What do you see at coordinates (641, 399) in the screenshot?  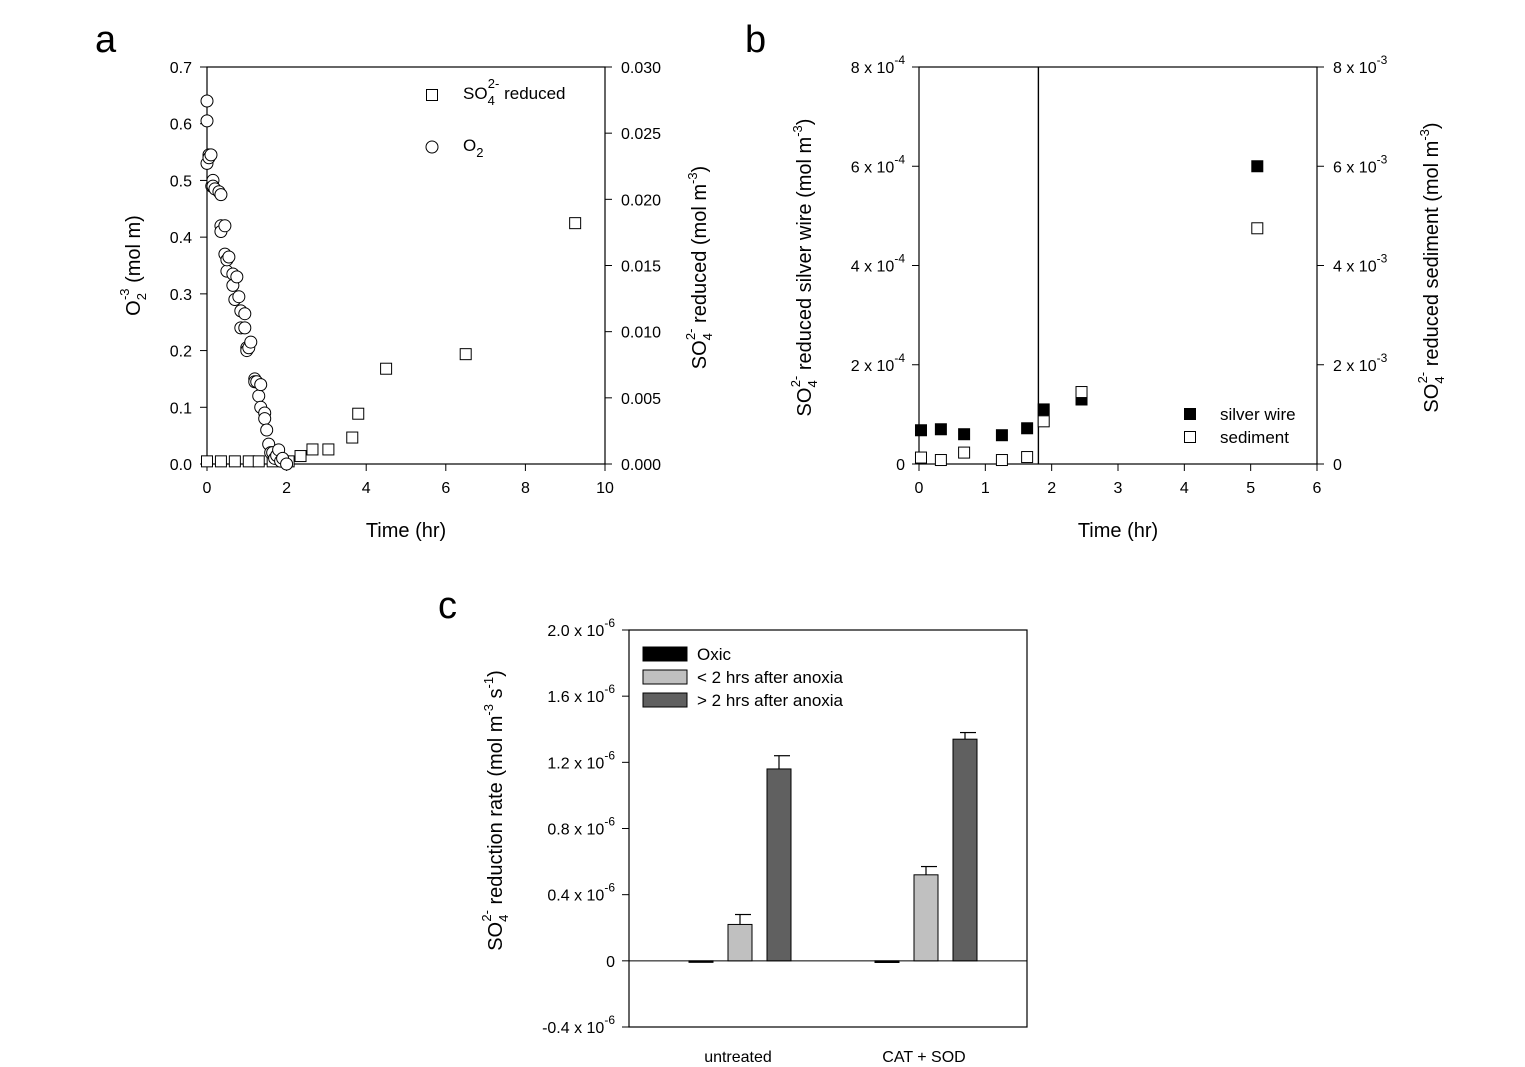 I see `y2-tick-label: 0.005` at bounding box center [641, 399].